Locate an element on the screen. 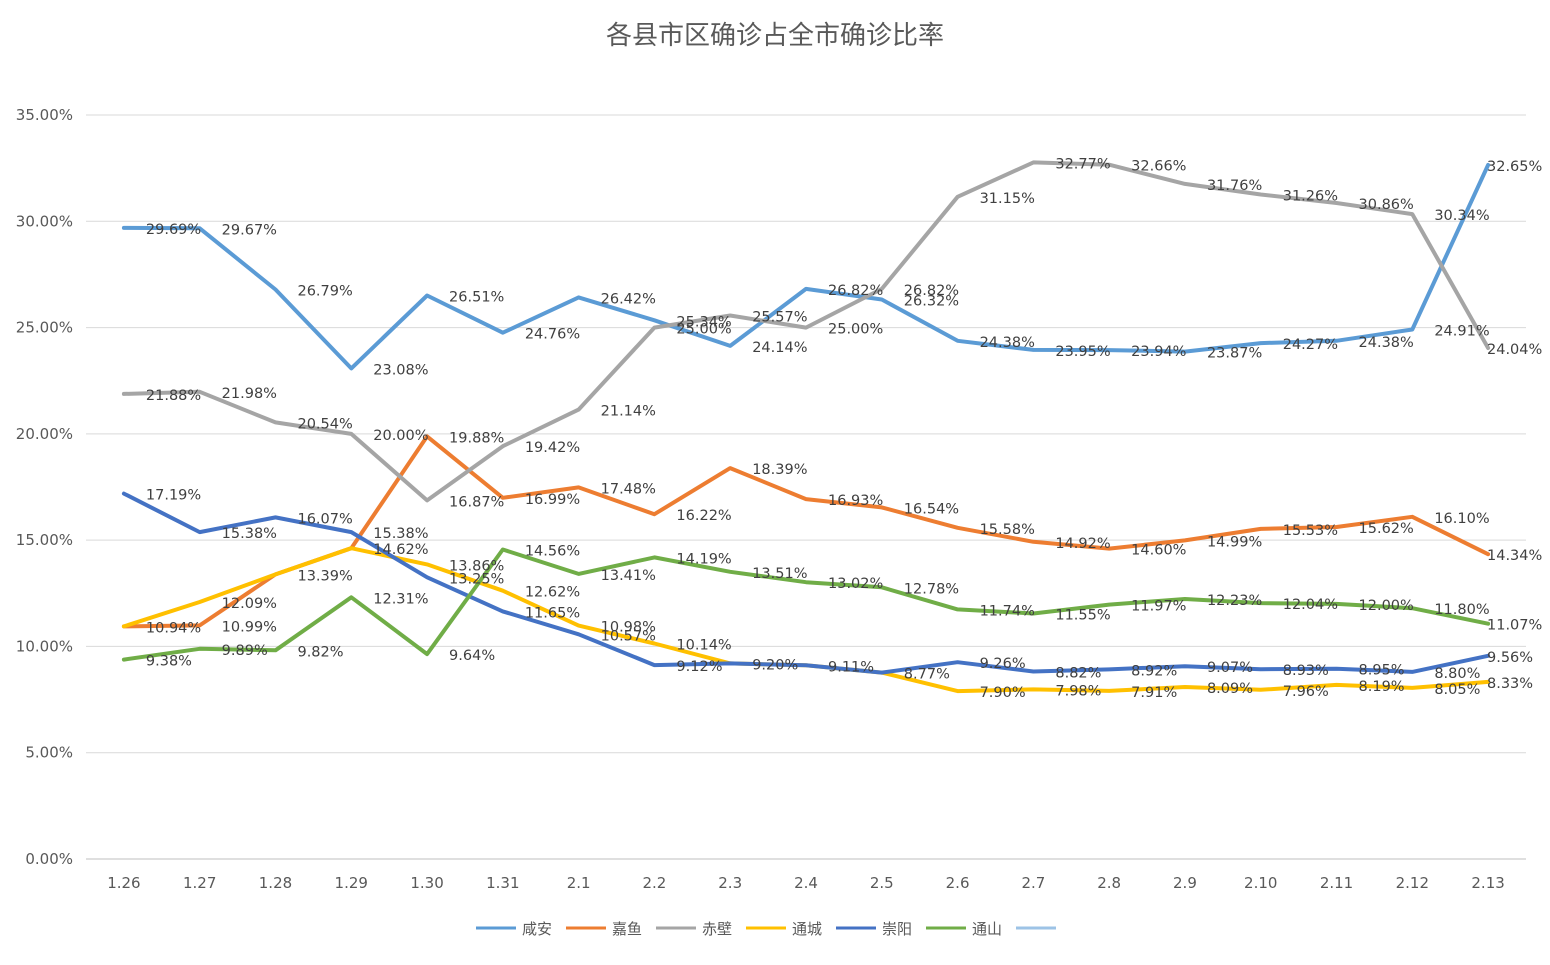  x-tick-label: 2.9 is located at coordinates (1185, 883).